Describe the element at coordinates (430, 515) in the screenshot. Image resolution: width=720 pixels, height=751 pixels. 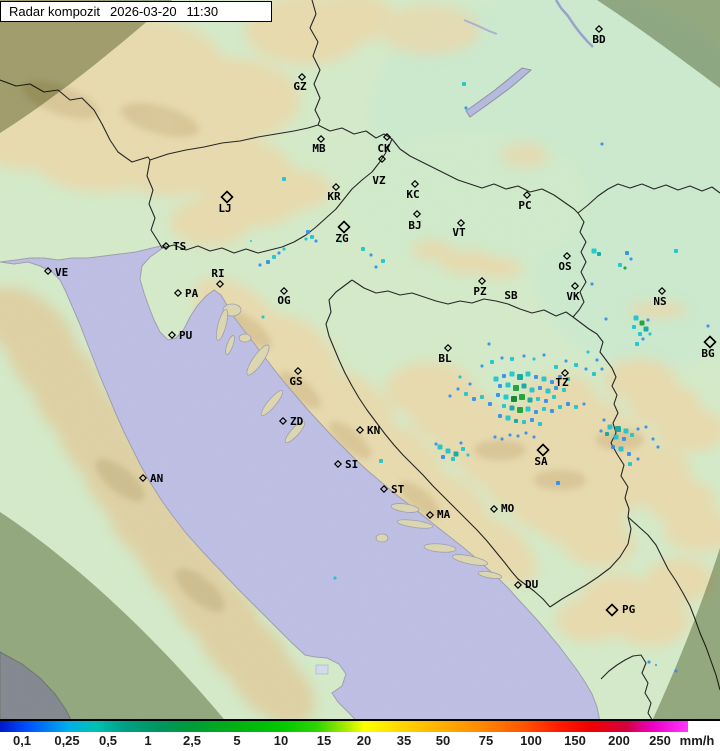
I see `city-diamond-MA` at that location.